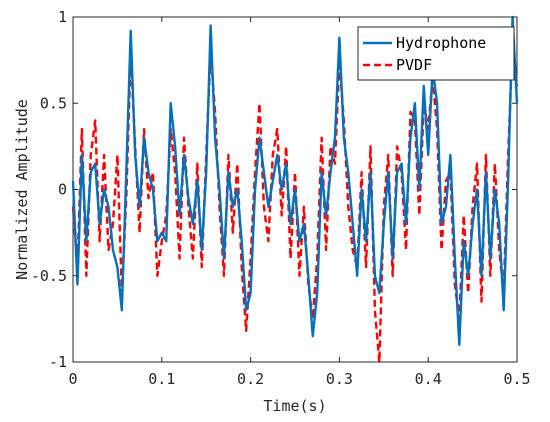  What do you see at coordinates (250, 379) in the screenshot?
I see `x-tick-label: 0.2` at bounding box center [250, 379].